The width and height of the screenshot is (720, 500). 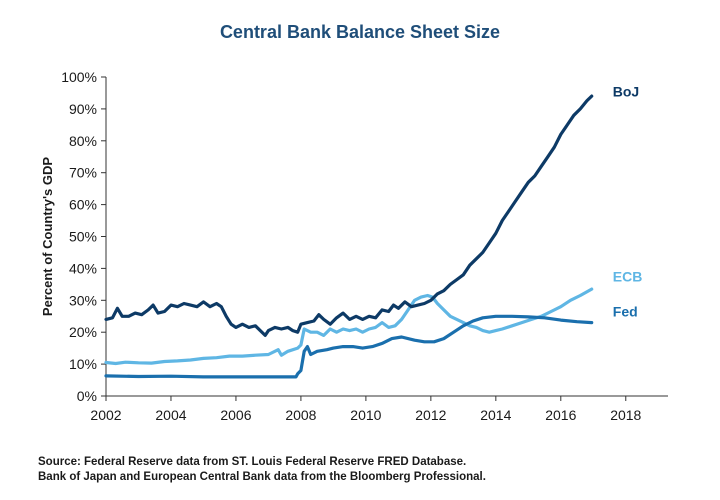 What do you see at coordinates (83, 300) in the screenshot?
I see `y-tick-label: 30%` at bounding box center [83, 300].